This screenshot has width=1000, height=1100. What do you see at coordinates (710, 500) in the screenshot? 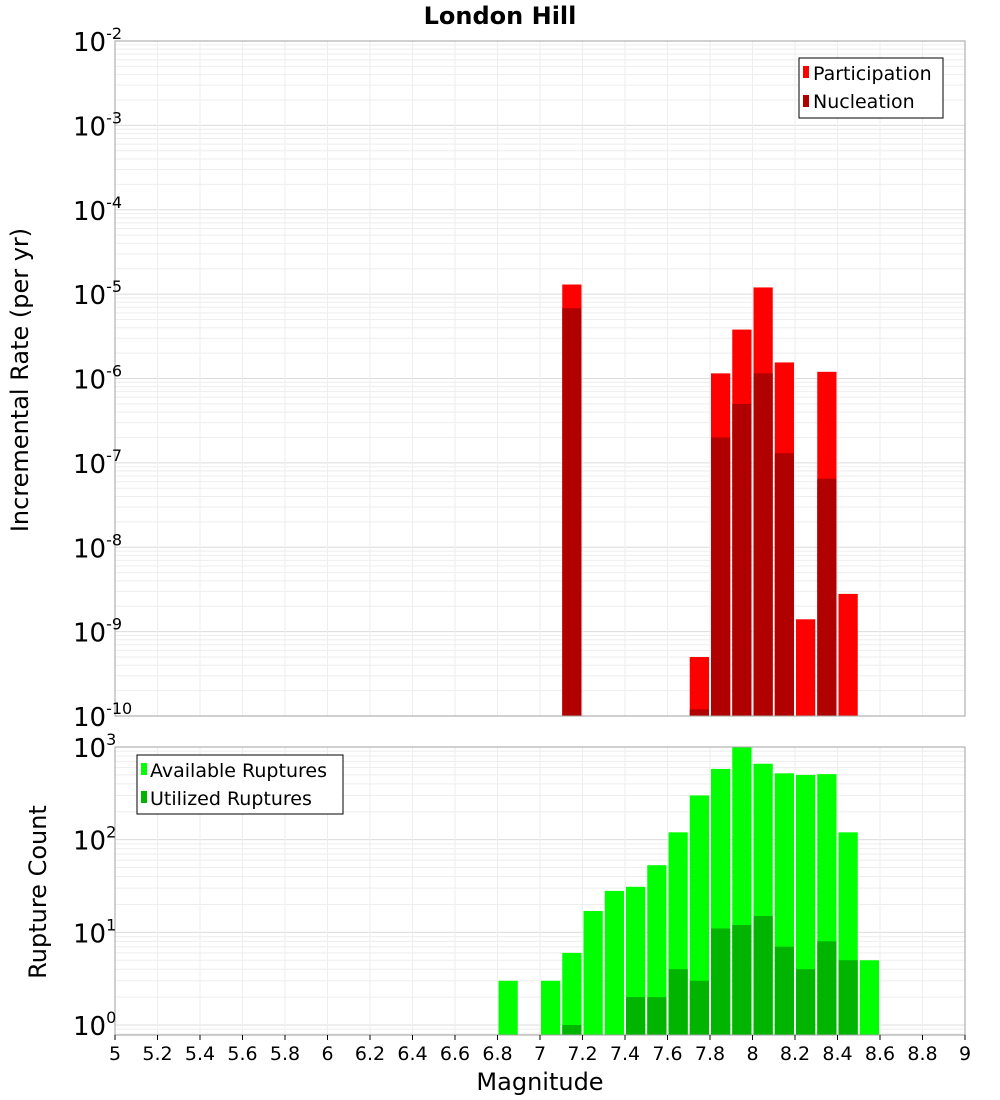
I see `top-bars` at bounding box center [710, 500].